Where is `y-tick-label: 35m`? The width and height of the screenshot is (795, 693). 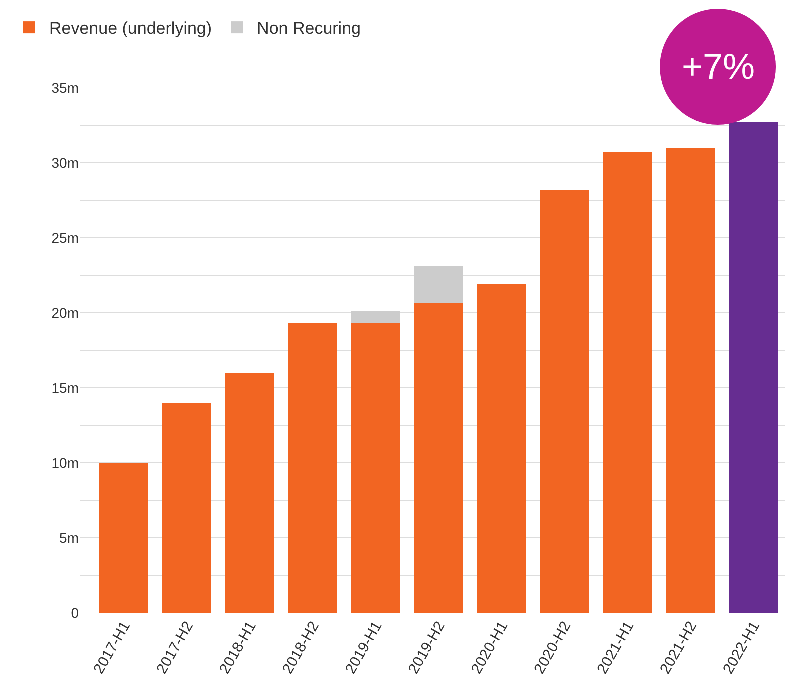 y-tick-label: 35m is located at coordinates (65, 88).